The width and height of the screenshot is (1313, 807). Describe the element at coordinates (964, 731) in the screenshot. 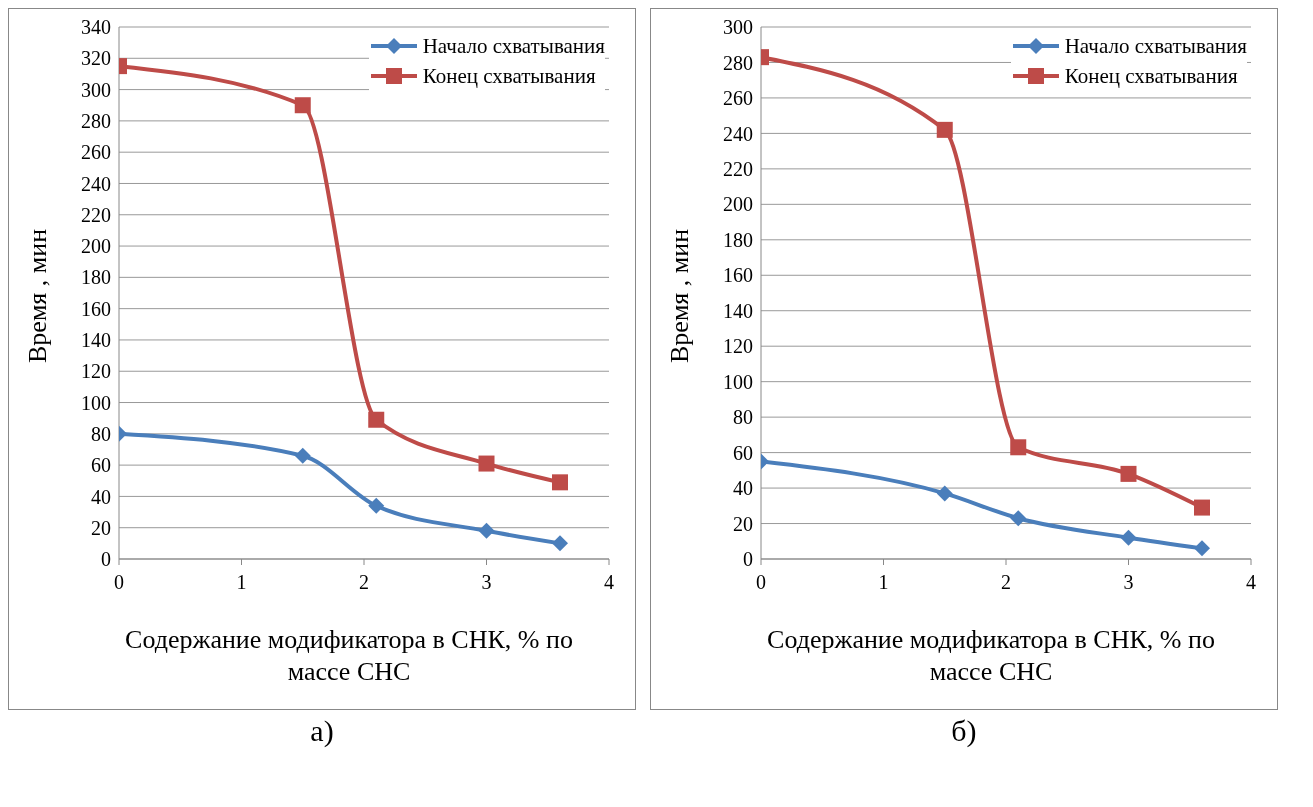

I see `text: б)` at that location.